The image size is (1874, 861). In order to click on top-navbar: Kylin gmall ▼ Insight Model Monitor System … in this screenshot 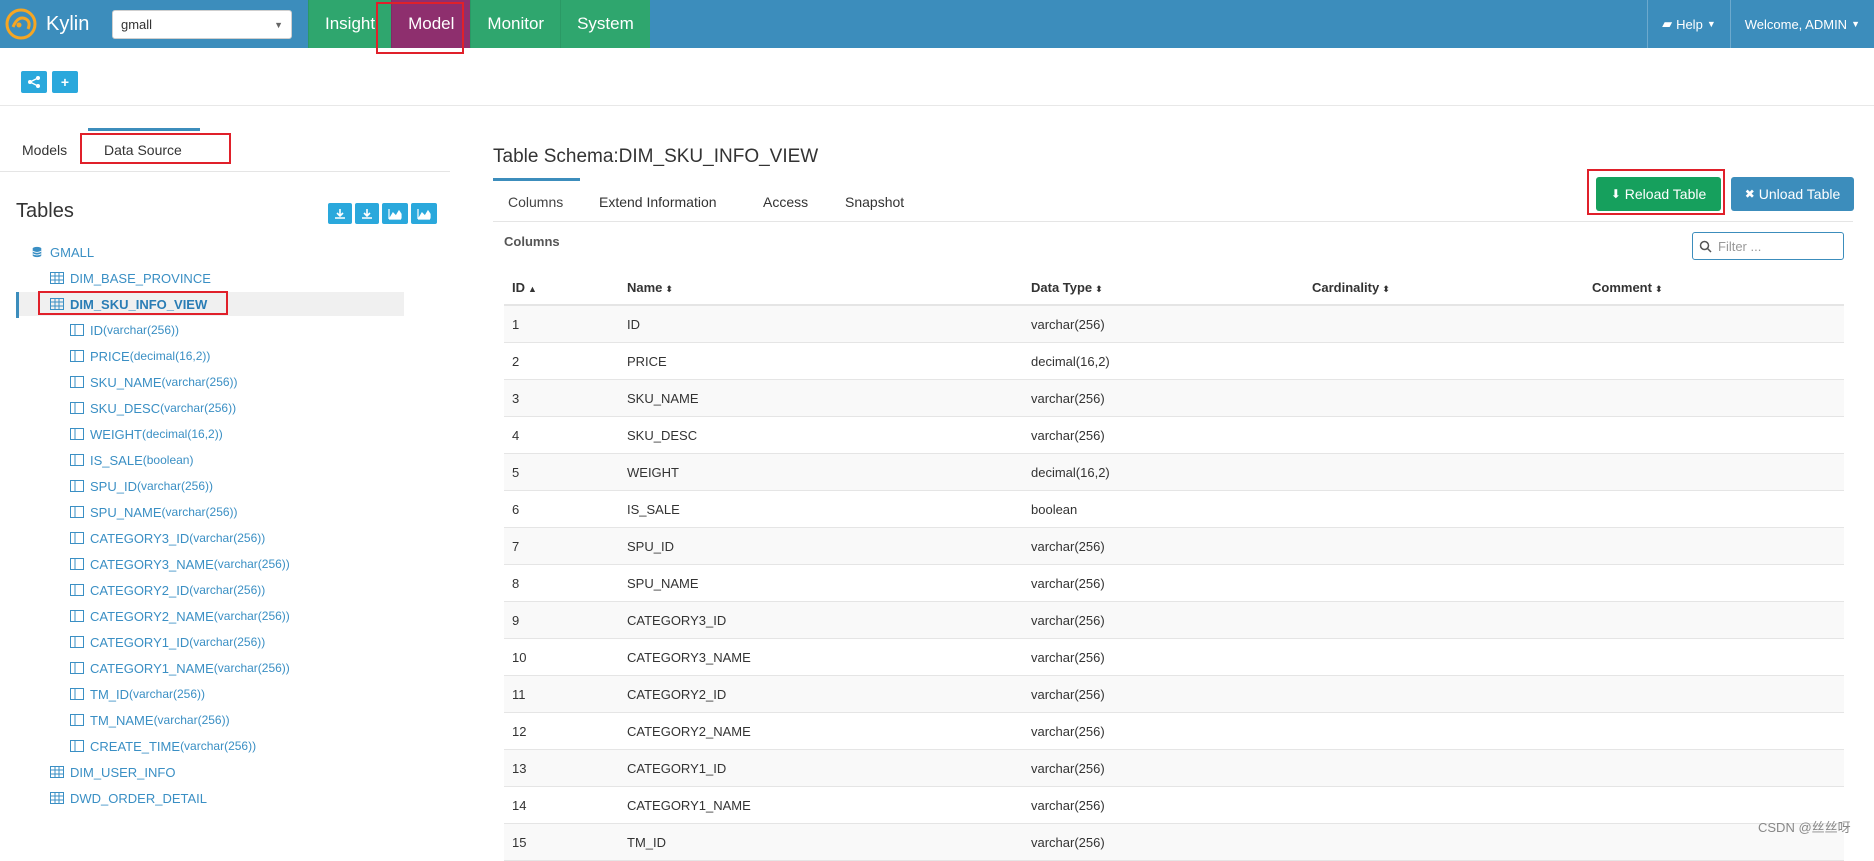, I will do `click(937, 24)`.